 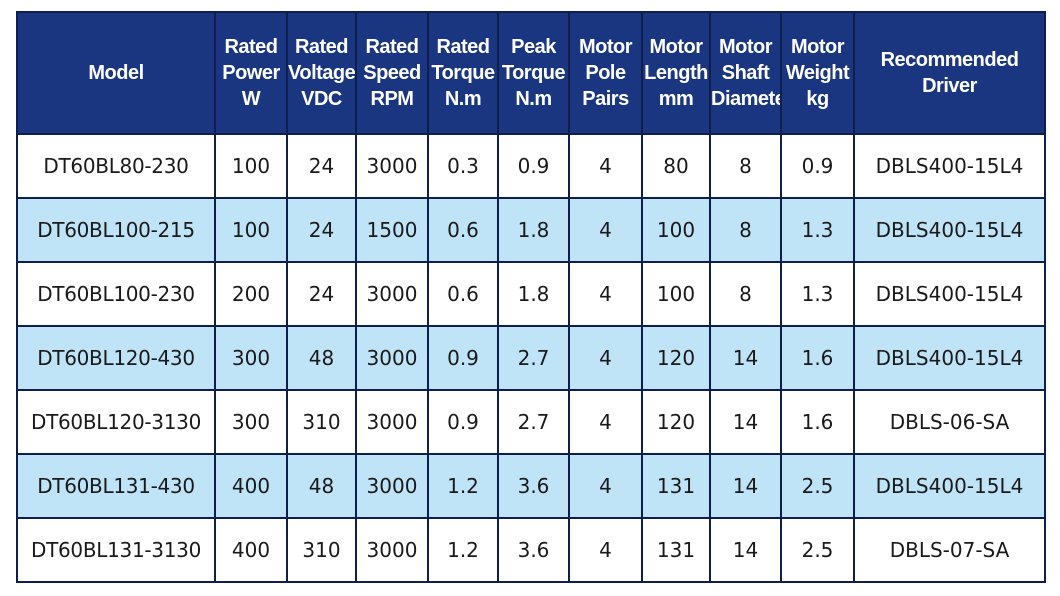 What do you see at coordinates (533, 166) in the screenshot?
I see `cell-peak-torque: 0.9` at bounding box center [533, 166].